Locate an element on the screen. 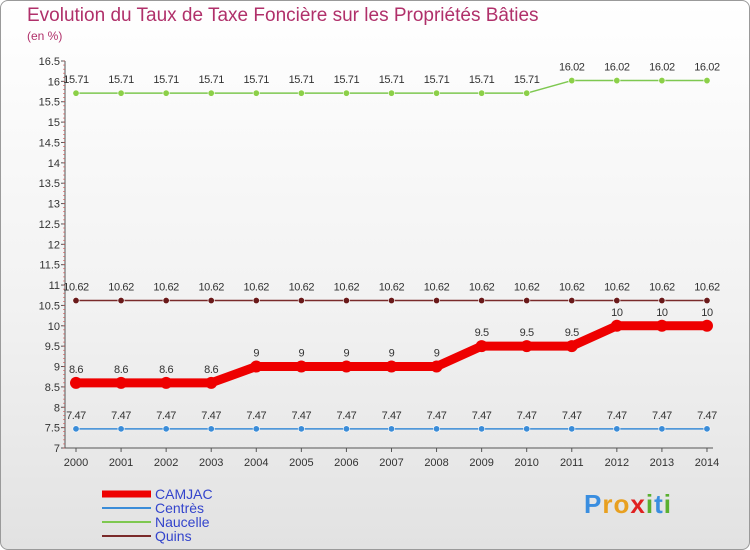  y-tick-label: 9 is located at coordinates (57, 368).